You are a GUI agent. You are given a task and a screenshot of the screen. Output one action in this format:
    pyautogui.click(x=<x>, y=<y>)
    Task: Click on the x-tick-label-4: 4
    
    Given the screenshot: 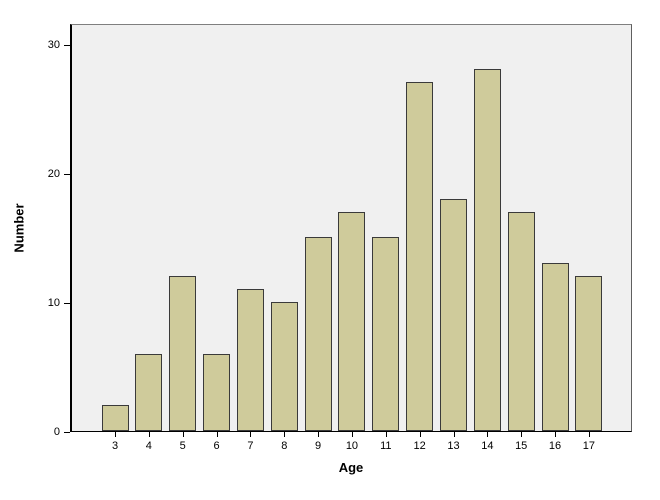 What is the action you would take?
    pyautogui.click(x=148, y=446)
    